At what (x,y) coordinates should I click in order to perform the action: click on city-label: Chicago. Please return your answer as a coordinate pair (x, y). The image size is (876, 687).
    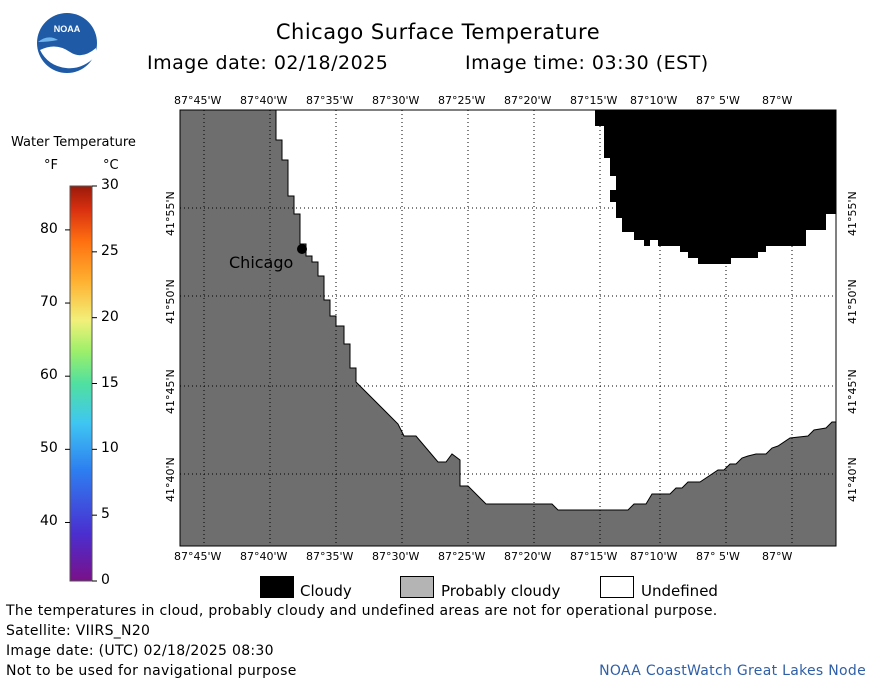
    Looking at the image, I should click on (261, 262).